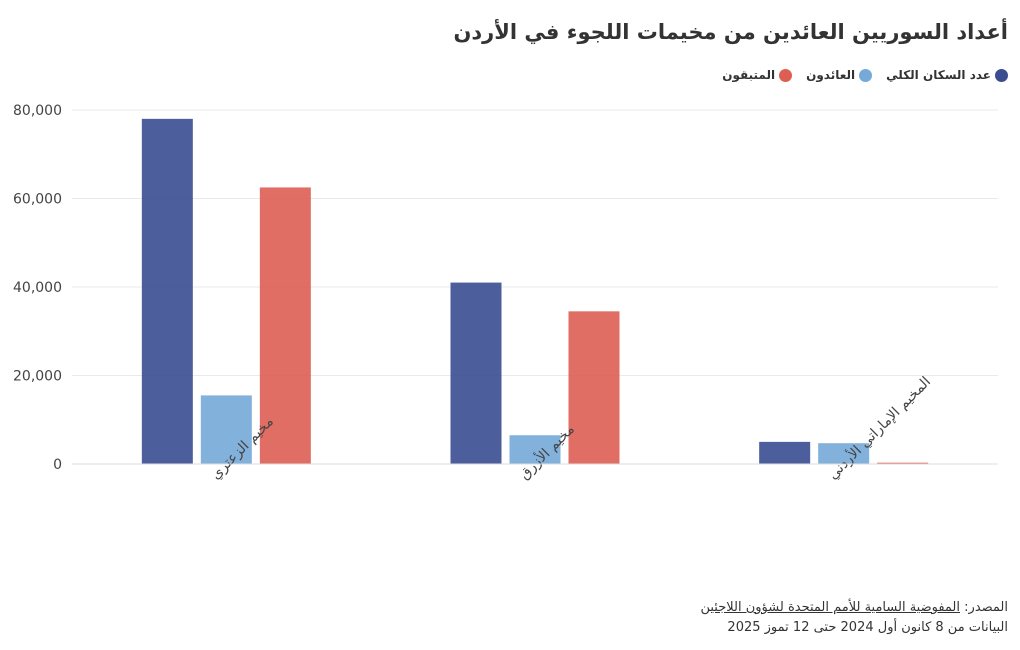 This screenshot has height=650, width=1020. Describe the element at coordinates (786, 75) in the screenshot. I see `legend-swatch-remaining` at that location.